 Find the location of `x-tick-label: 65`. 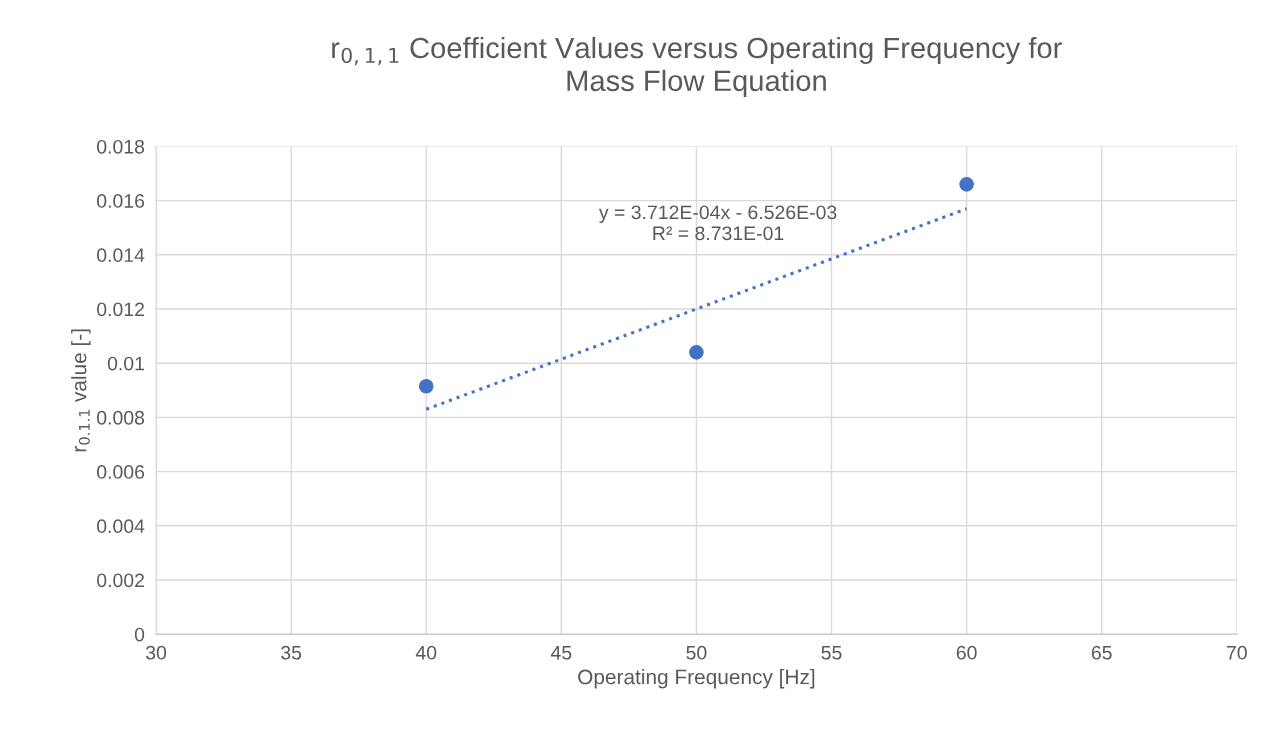

x-tick-label: 65 is located at coordinates (1101, 652).